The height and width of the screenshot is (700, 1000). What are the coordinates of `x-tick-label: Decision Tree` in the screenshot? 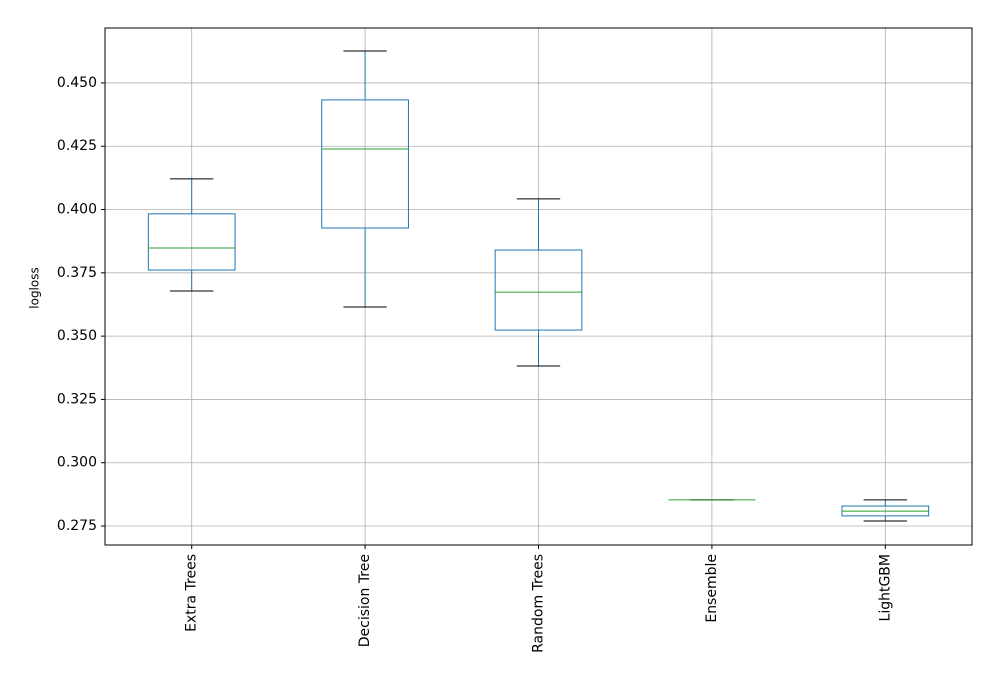 It's located at (365, 600).